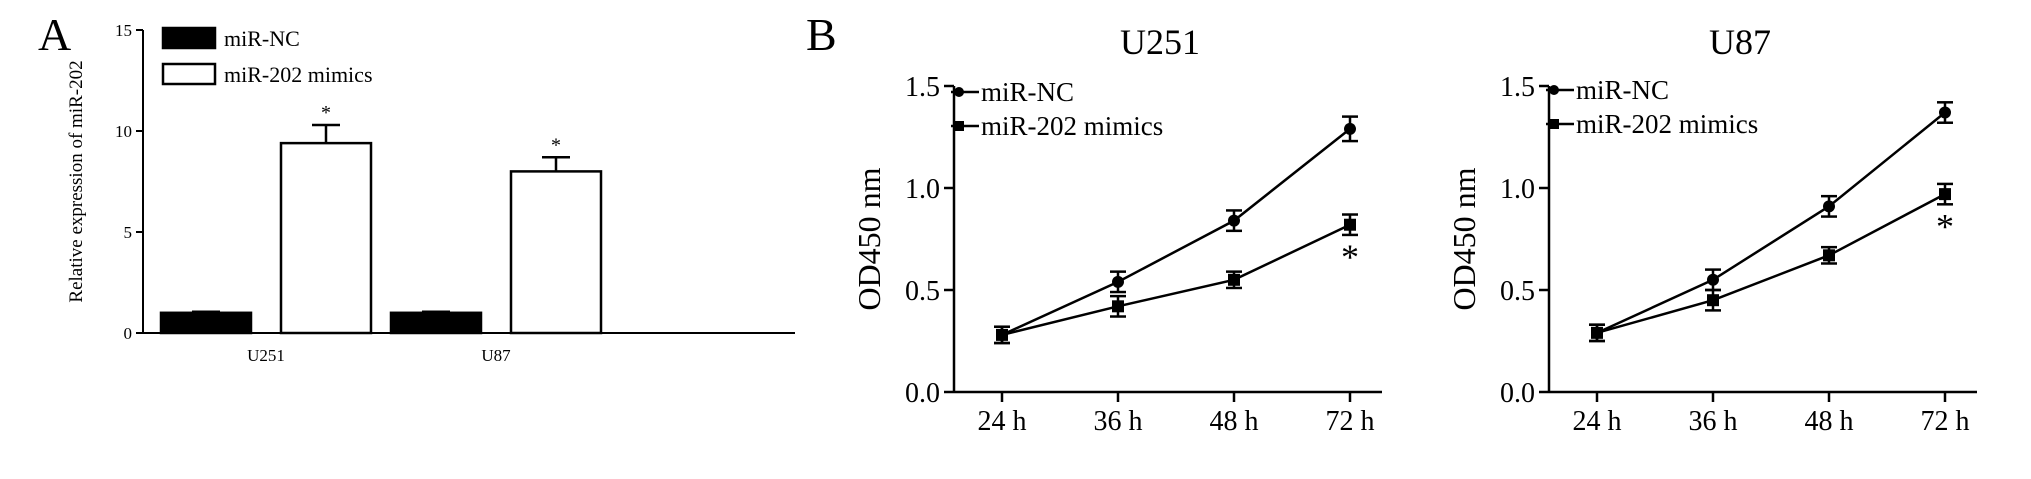 The image size is (2031, 479). What do you see at coordinates (128, 333) in the screenshot?
I see `y-tick-label: 0` at bounding box center [128, 333].